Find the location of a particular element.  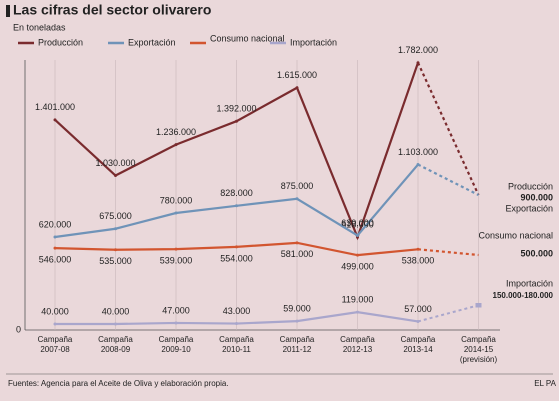

x-tick-label: 2009-10 is located at coordinates (176, 349).